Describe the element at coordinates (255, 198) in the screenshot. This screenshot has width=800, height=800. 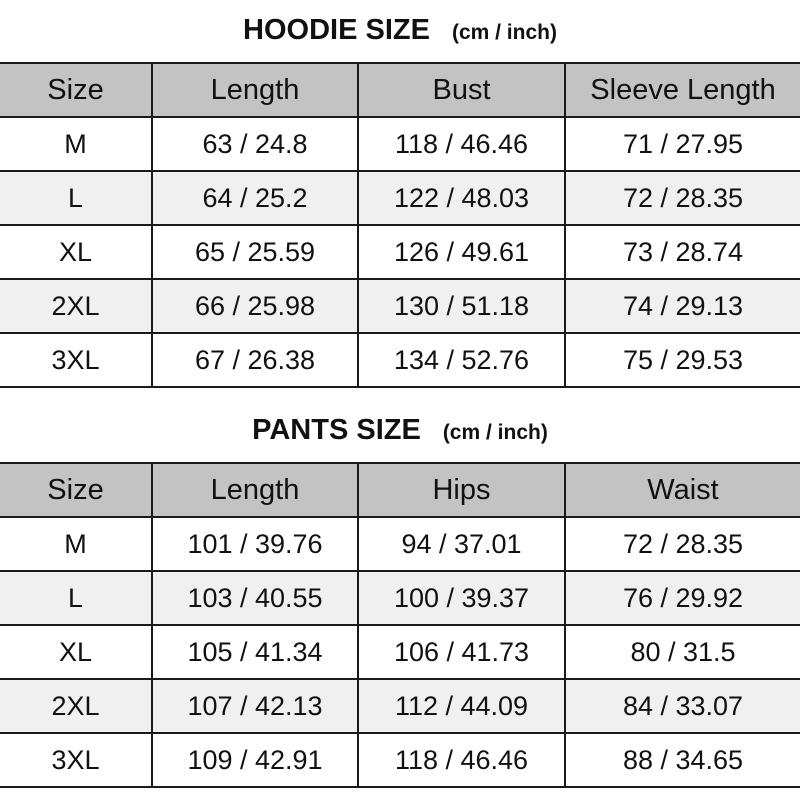
I see `table-cell: 64 / 25.2` at that location.